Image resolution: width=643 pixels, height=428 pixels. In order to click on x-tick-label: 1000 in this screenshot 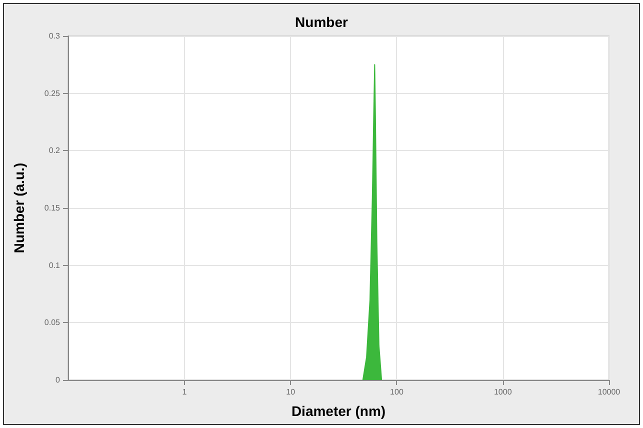, I will do `click(503, 392)`.